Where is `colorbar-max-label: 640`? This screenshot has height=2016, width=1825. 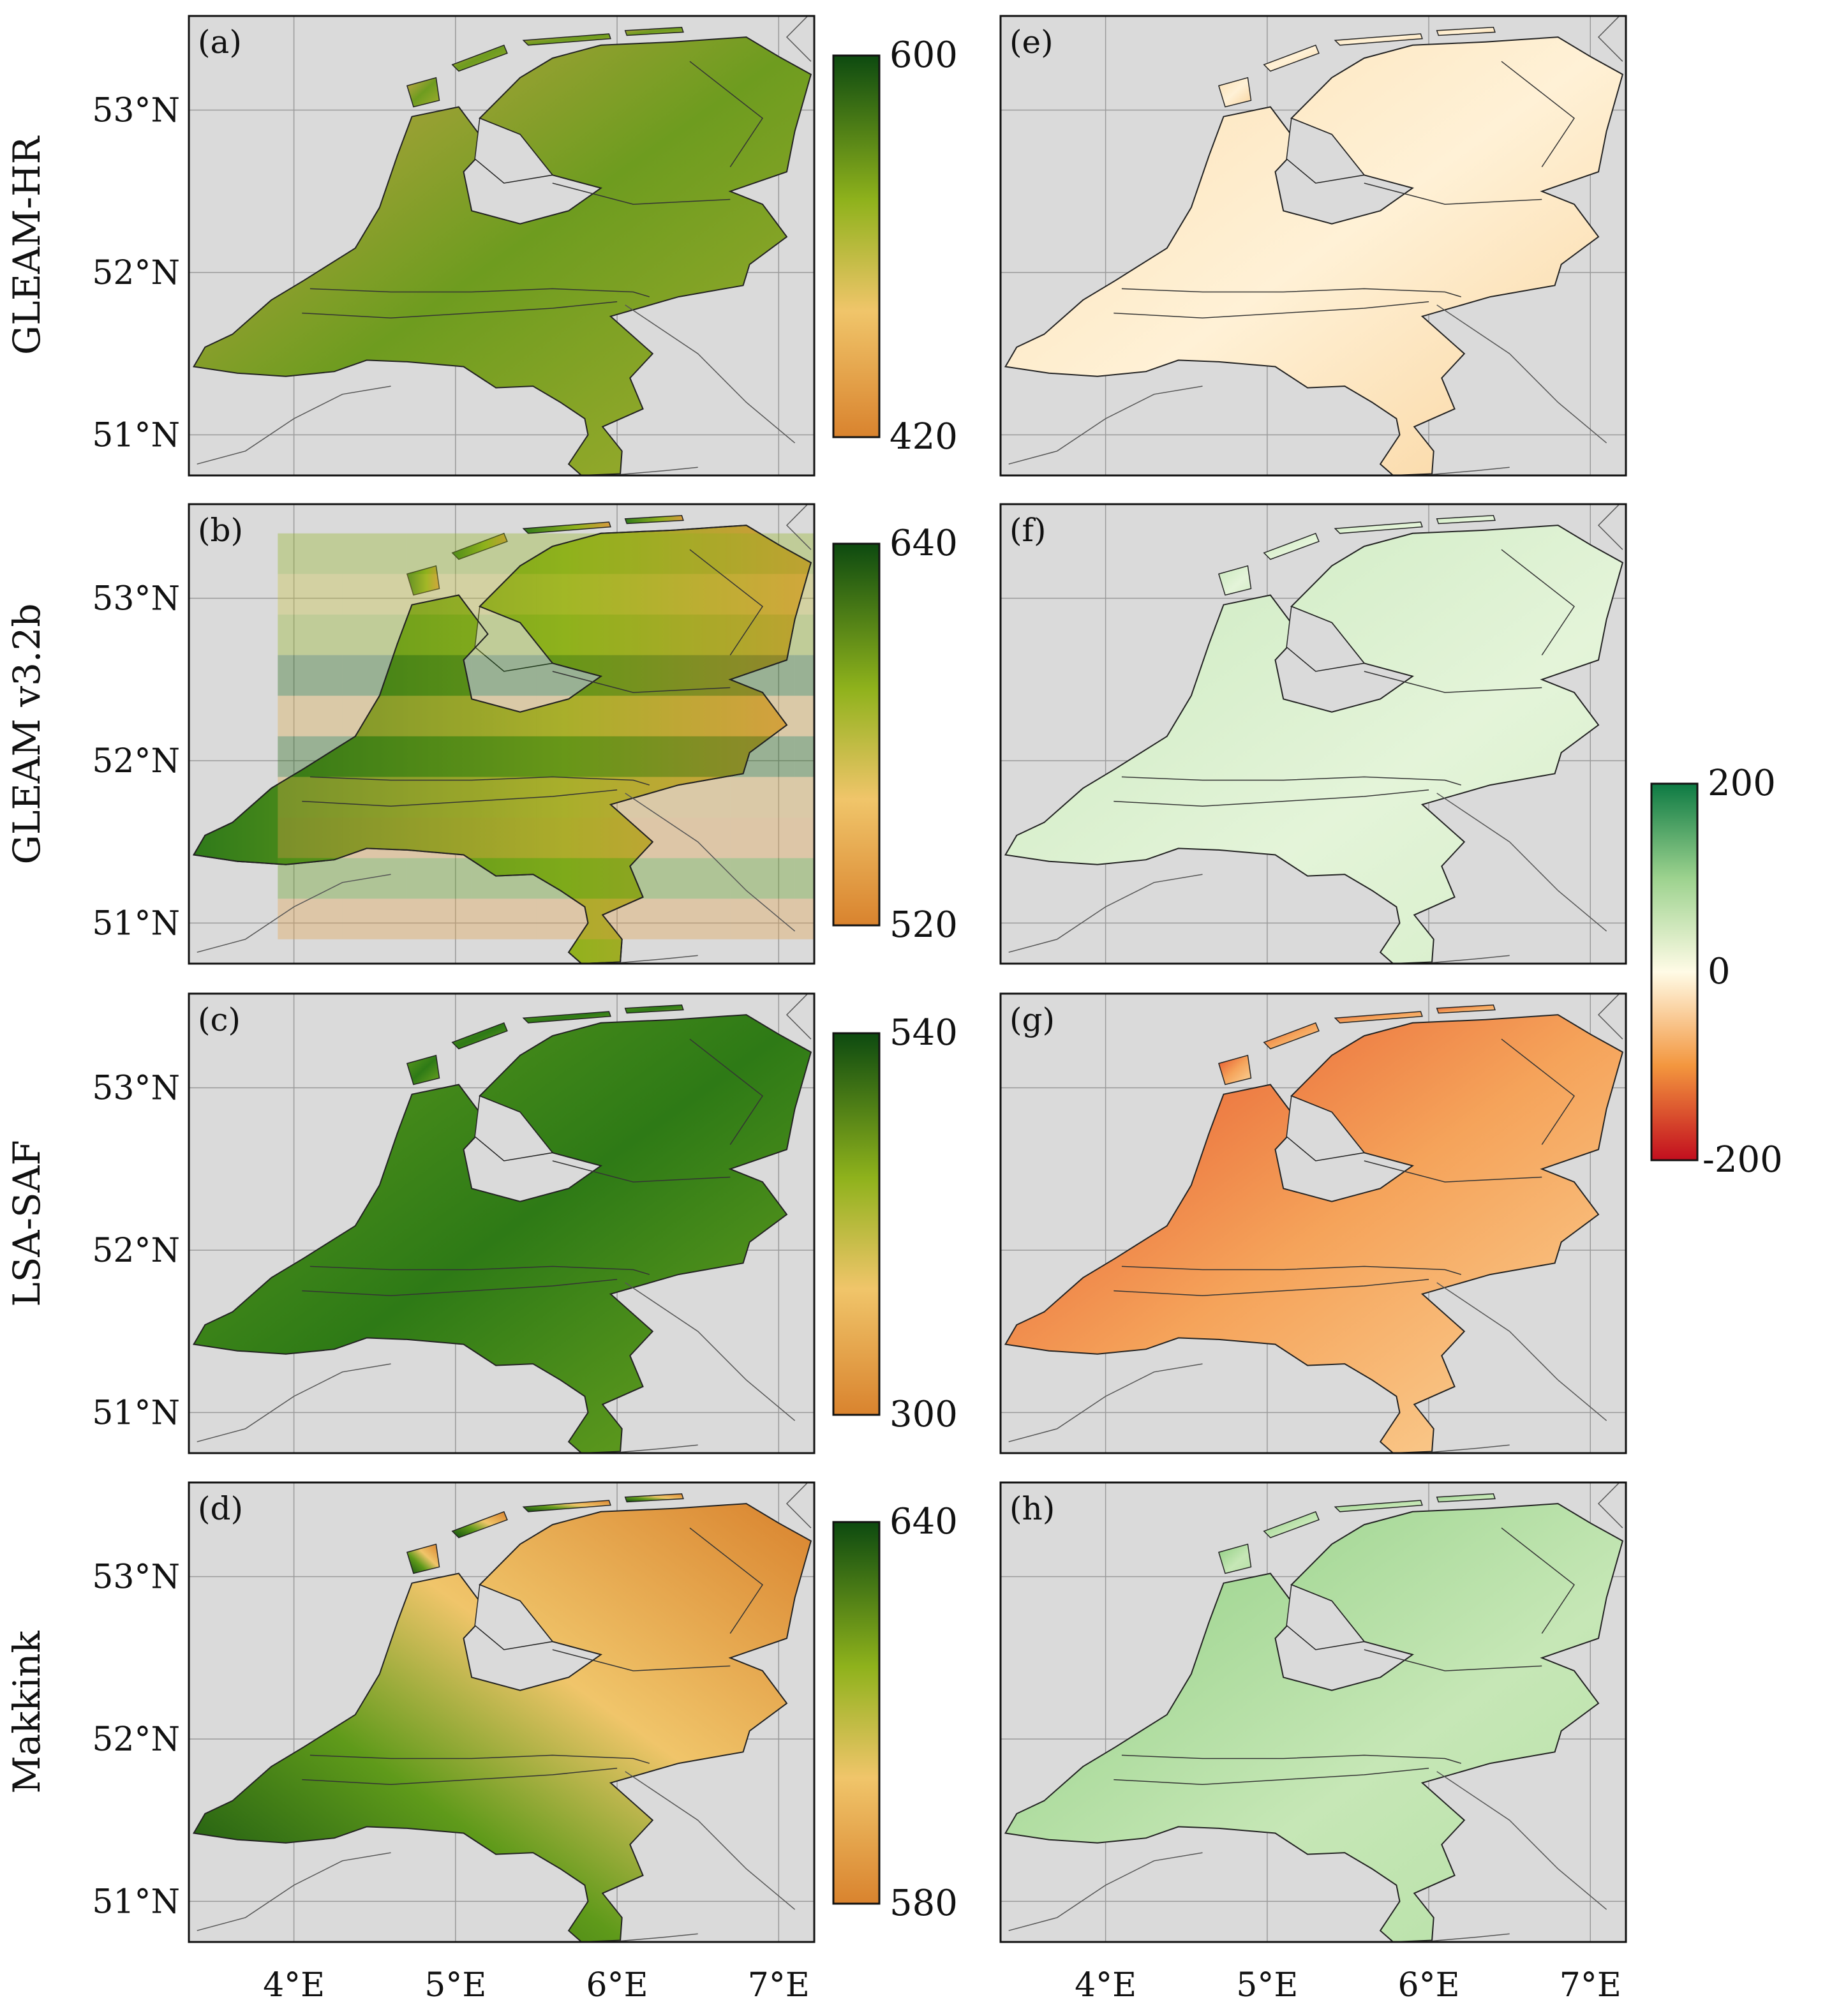
colorbar-max-label: 640 is located at coordinates (924, 543).